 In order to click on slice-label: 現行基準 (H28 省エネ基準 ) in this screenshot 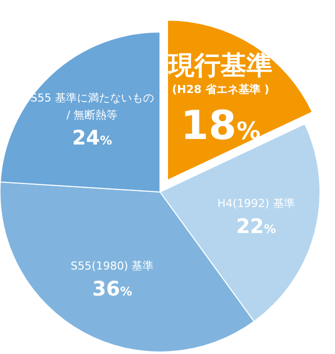, I will do `click(220, 73)`.